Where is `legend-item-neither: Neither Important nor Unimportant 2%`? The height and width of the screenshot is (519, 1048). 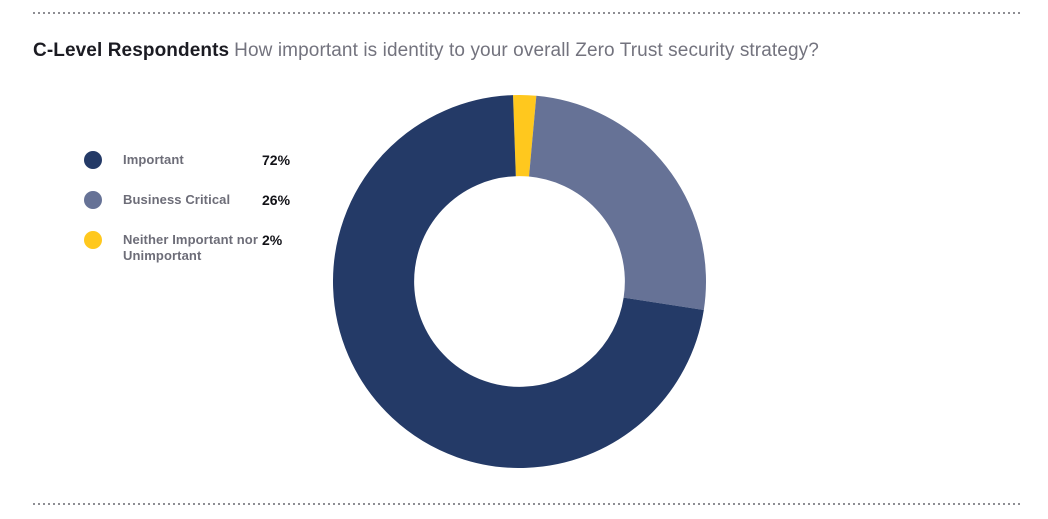
legend-item-neither: Neither Important nor Unimportant 2% is located at coordinates (187, 247).